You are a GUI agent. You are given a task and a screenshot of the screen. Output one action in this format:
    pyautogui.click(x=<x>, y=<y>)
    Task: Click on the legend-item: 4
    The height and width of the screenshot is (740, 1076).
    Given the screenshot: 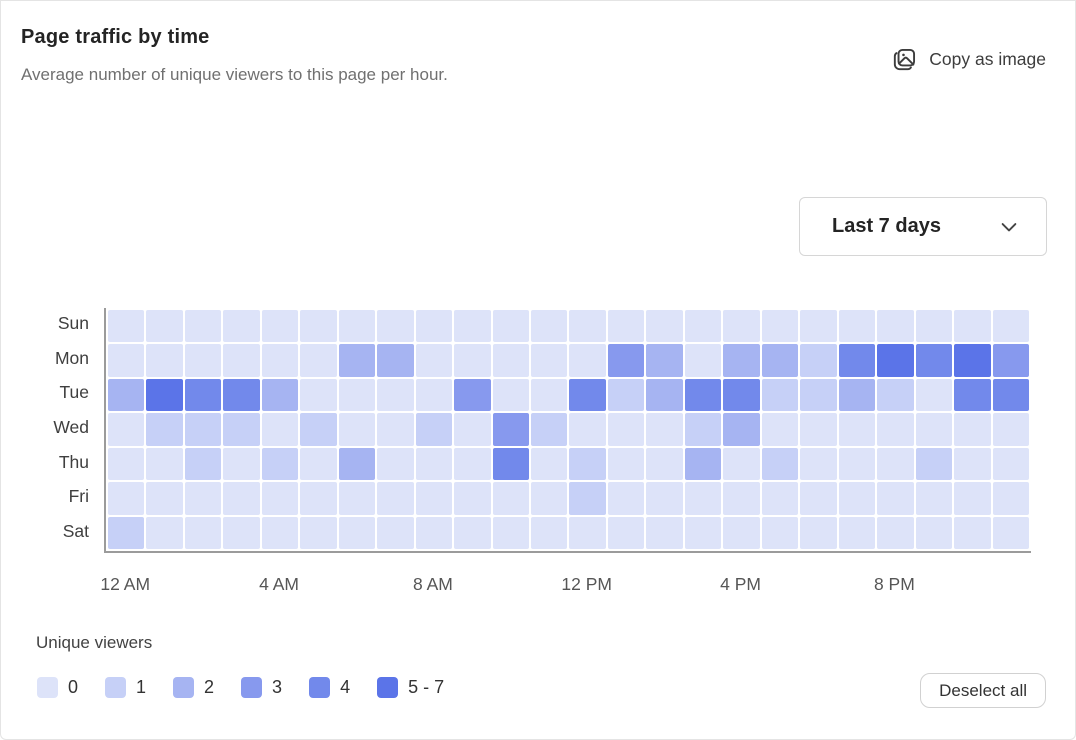 What is the action you would take?
    pyautogui.click(x=329, y=687)
    